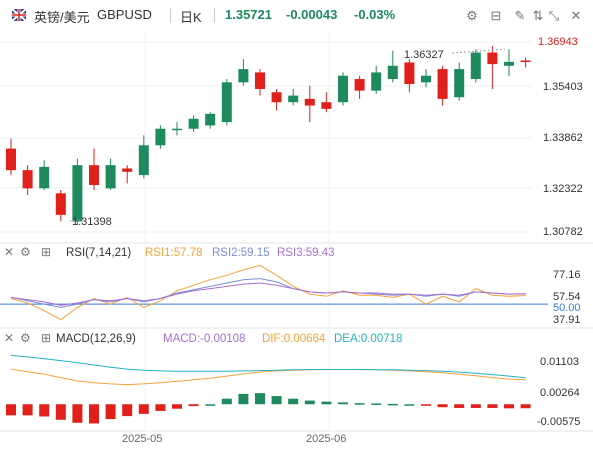 The width and height of the screenshot is (593, 454). I want to click on chart-settings-icon: ⚙, so click(472, 15).